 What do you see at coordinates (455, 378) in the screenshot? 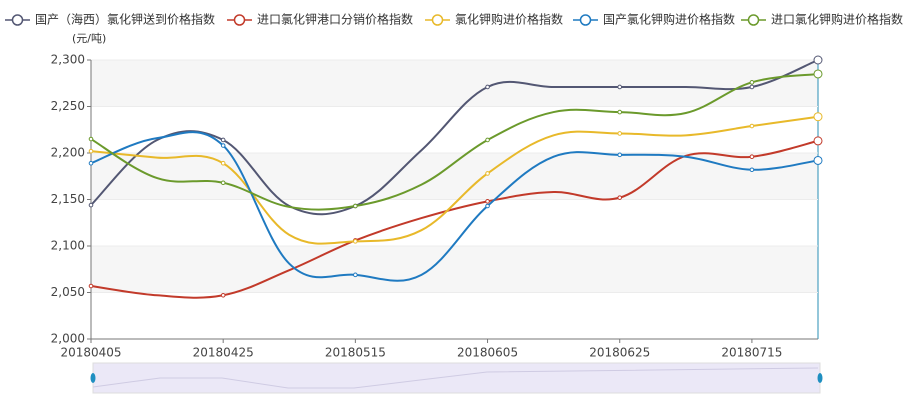
I see `zoom-preview` at bounding box center [455, 378].